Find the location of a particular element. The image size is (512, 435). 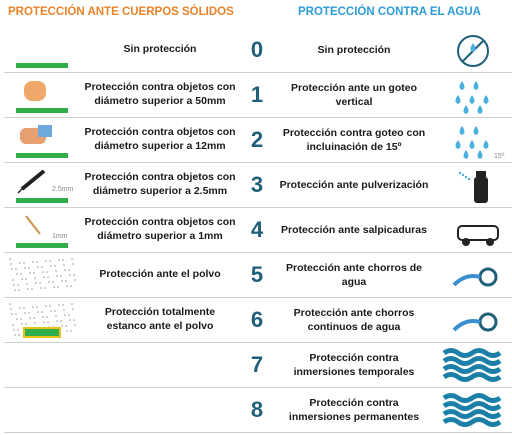

digit: 1 is located at coordinates (257, 95).